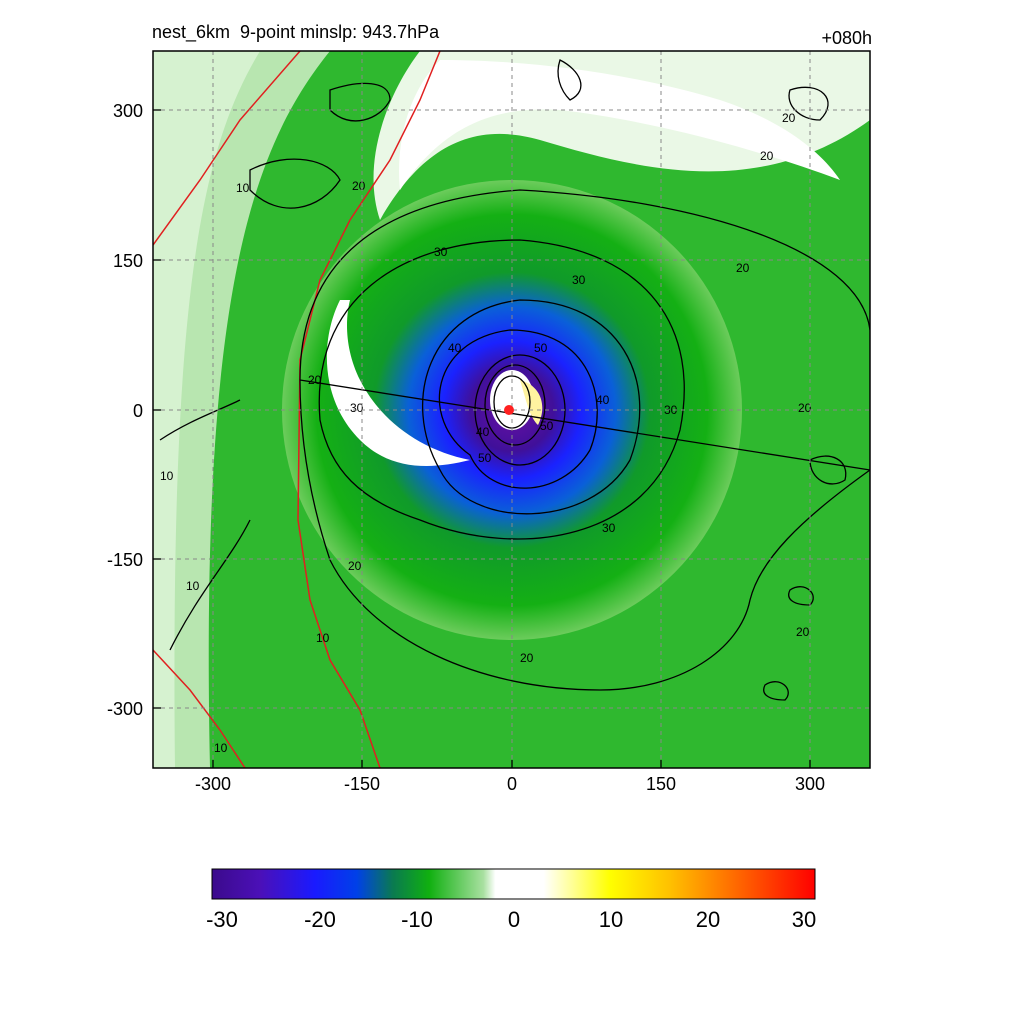 Image resolution: width=1024 pixels, height=1024 pixels. I want to click on colorbar-label: 20, so click(708, 919).